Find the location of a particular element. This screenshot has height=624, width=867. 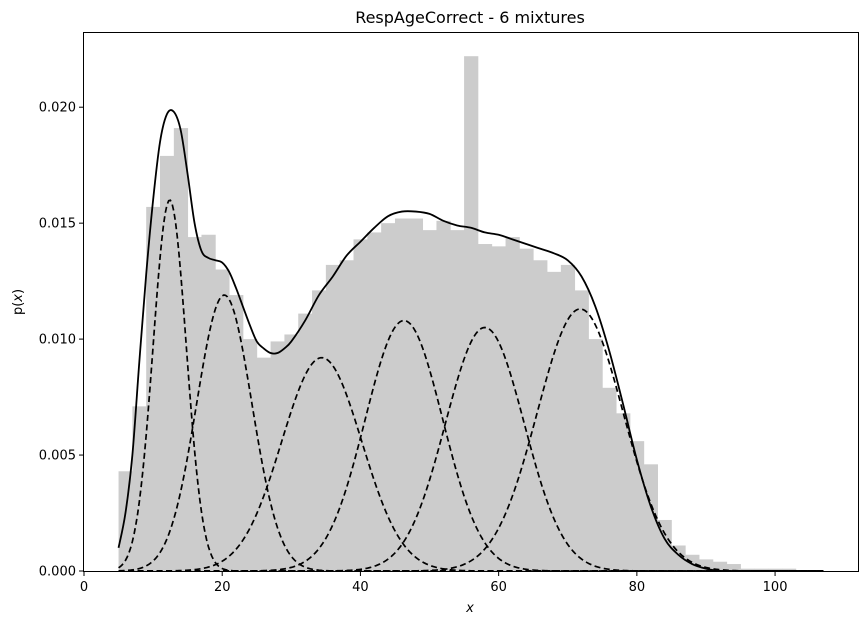

x-tick-label: 20 is located at coordinates (222, 587).